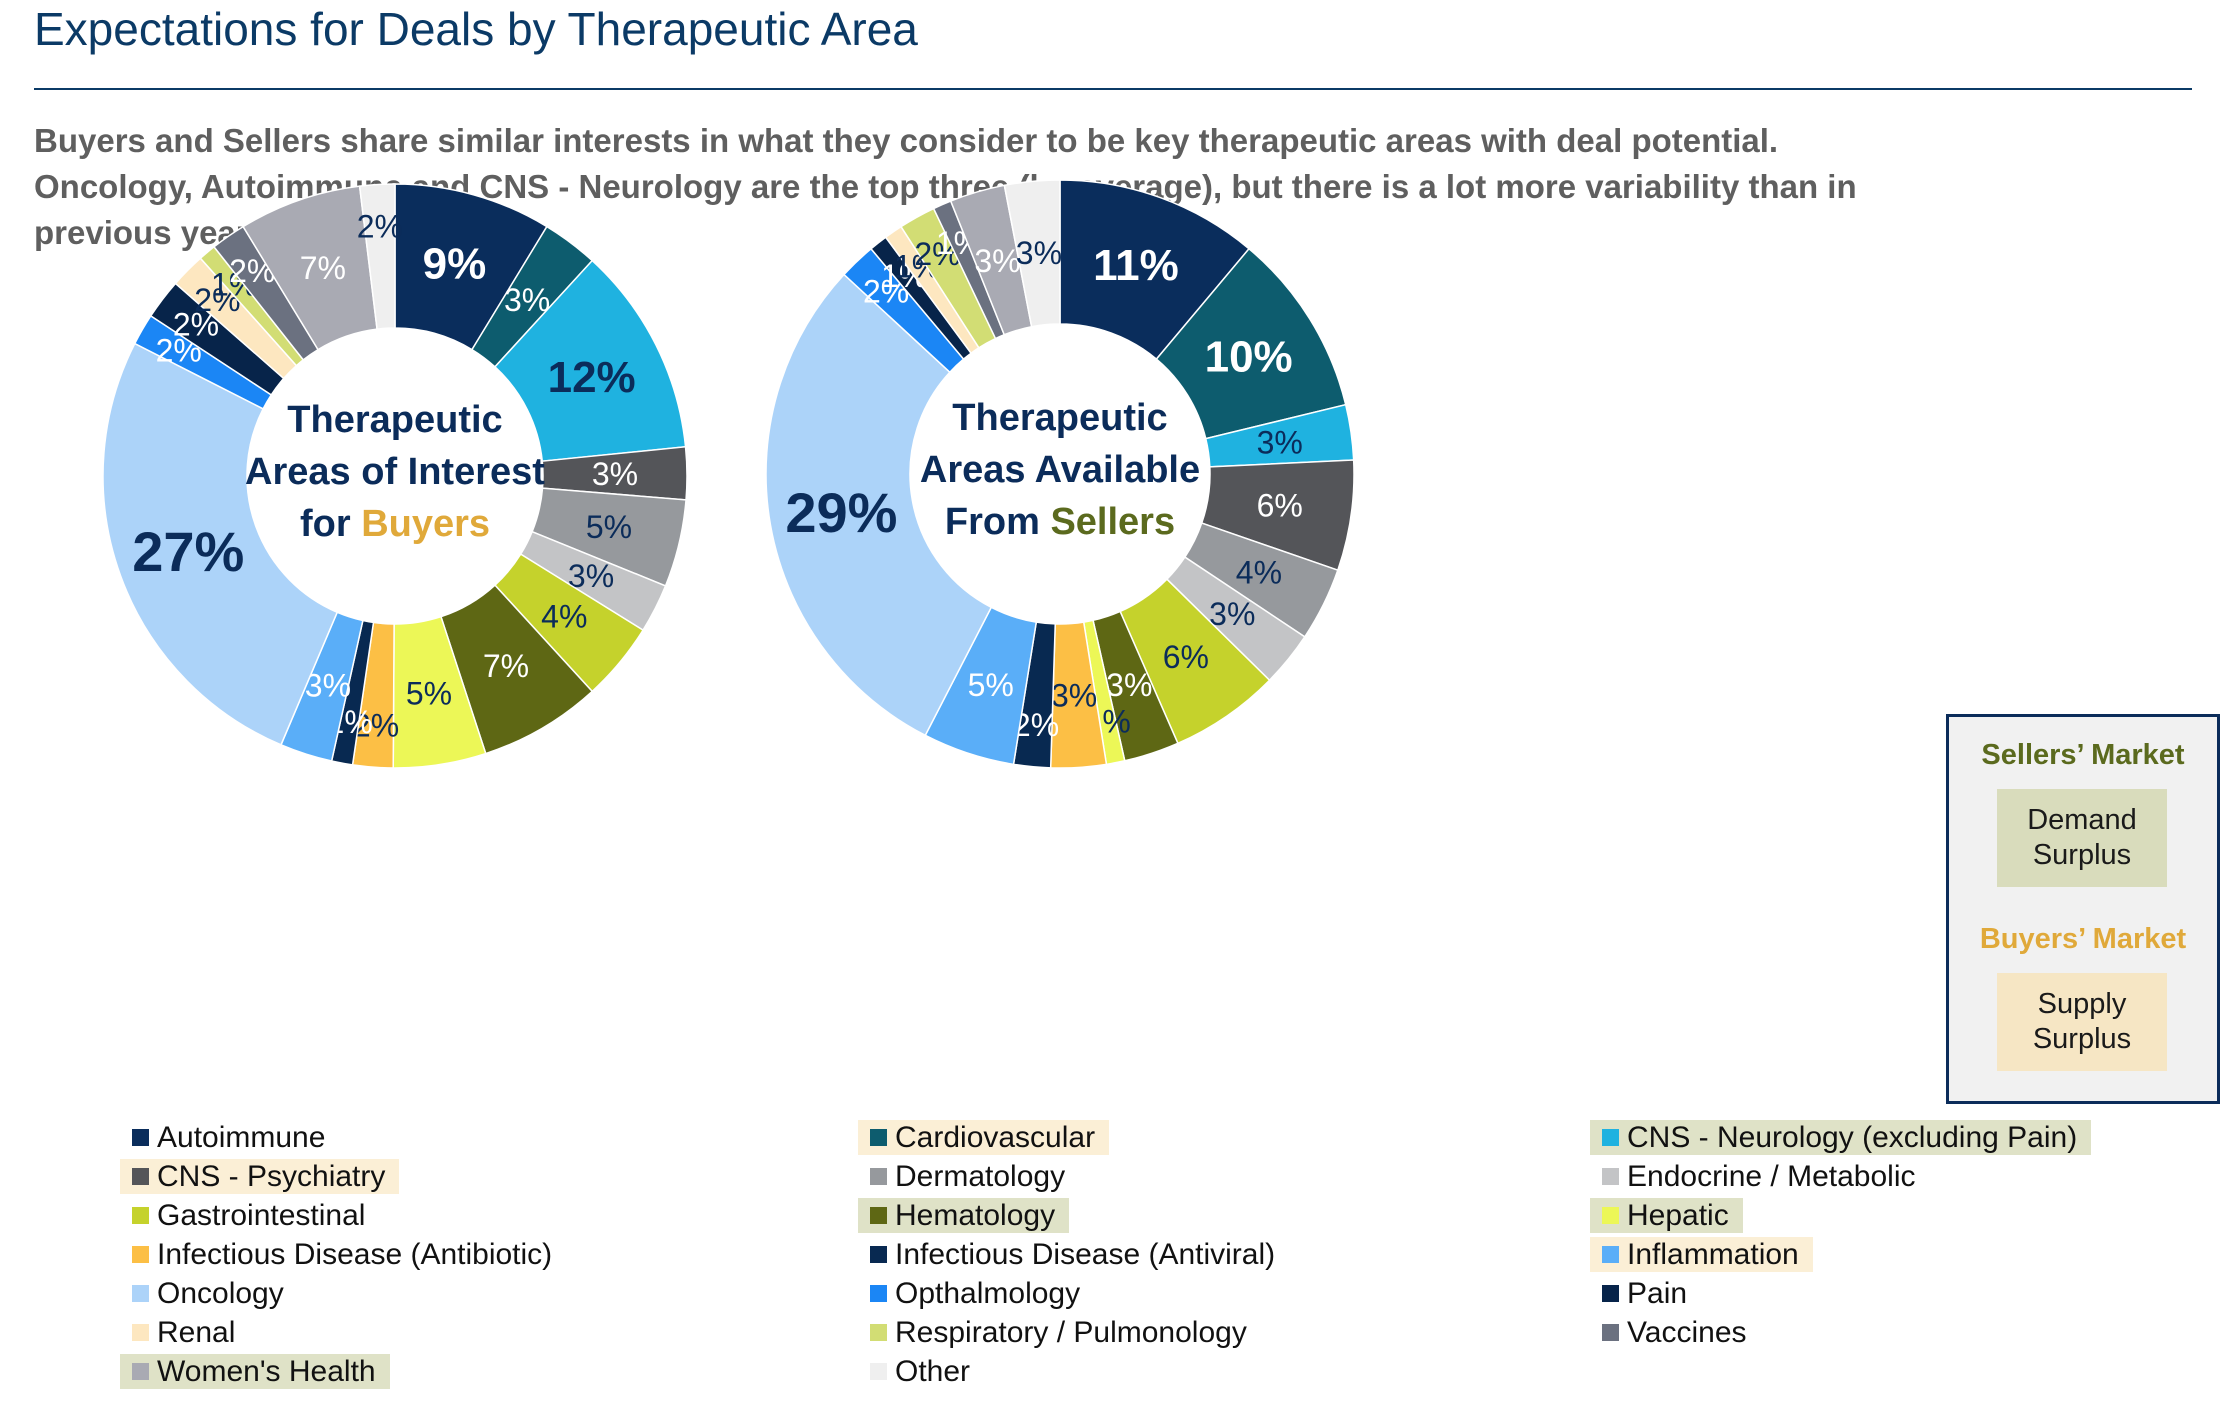 Image resolution: width=2230 pixels, height=1416 pixels. Describe the element at coordinates (2082, 838) in the screenshot. I see `demand-surplus-pill: Demand Surplus` at that location.